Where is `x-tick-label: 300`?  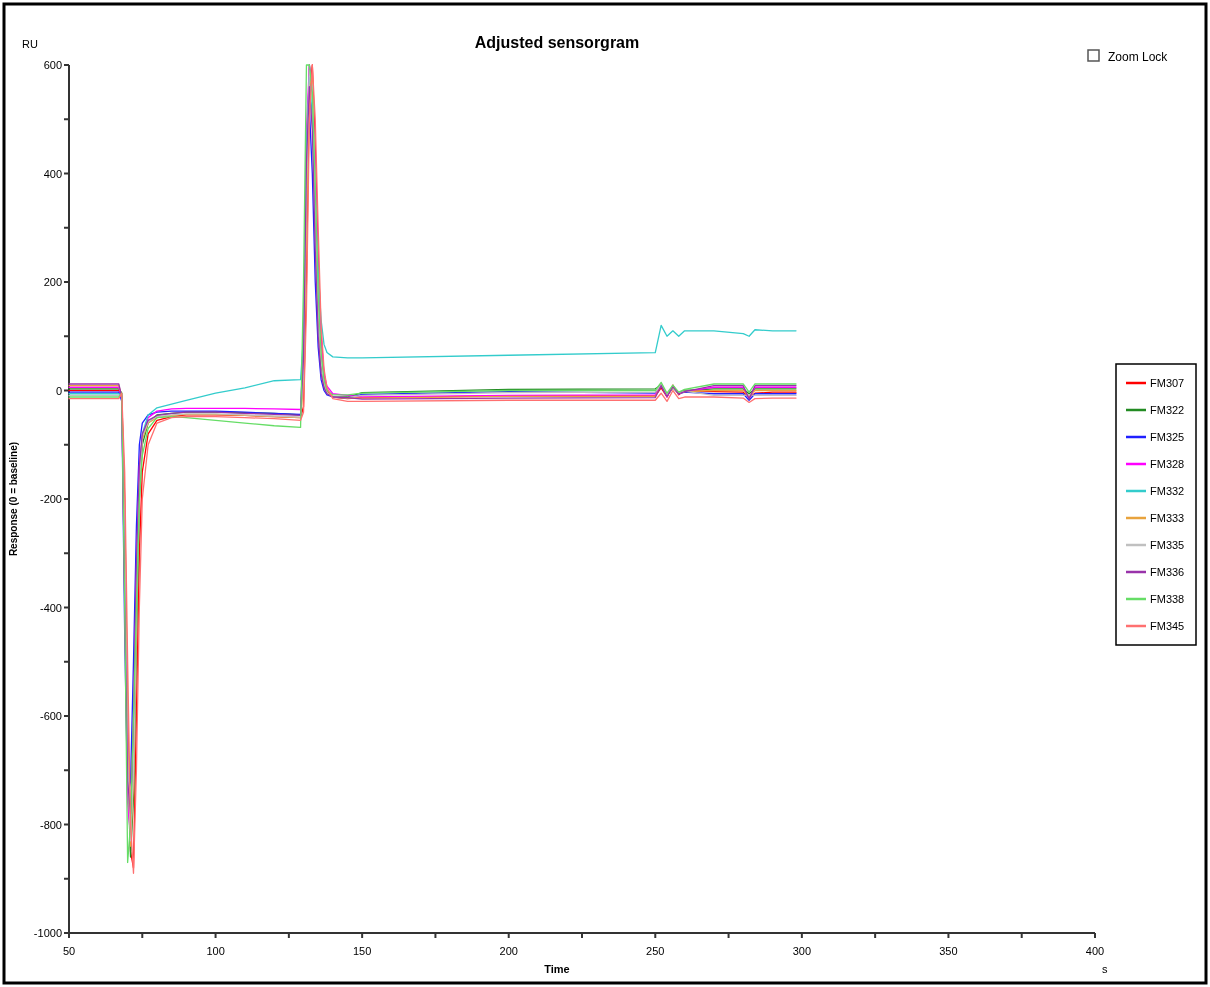
x-tick-label: 300 is located at coordinates (802, 951).